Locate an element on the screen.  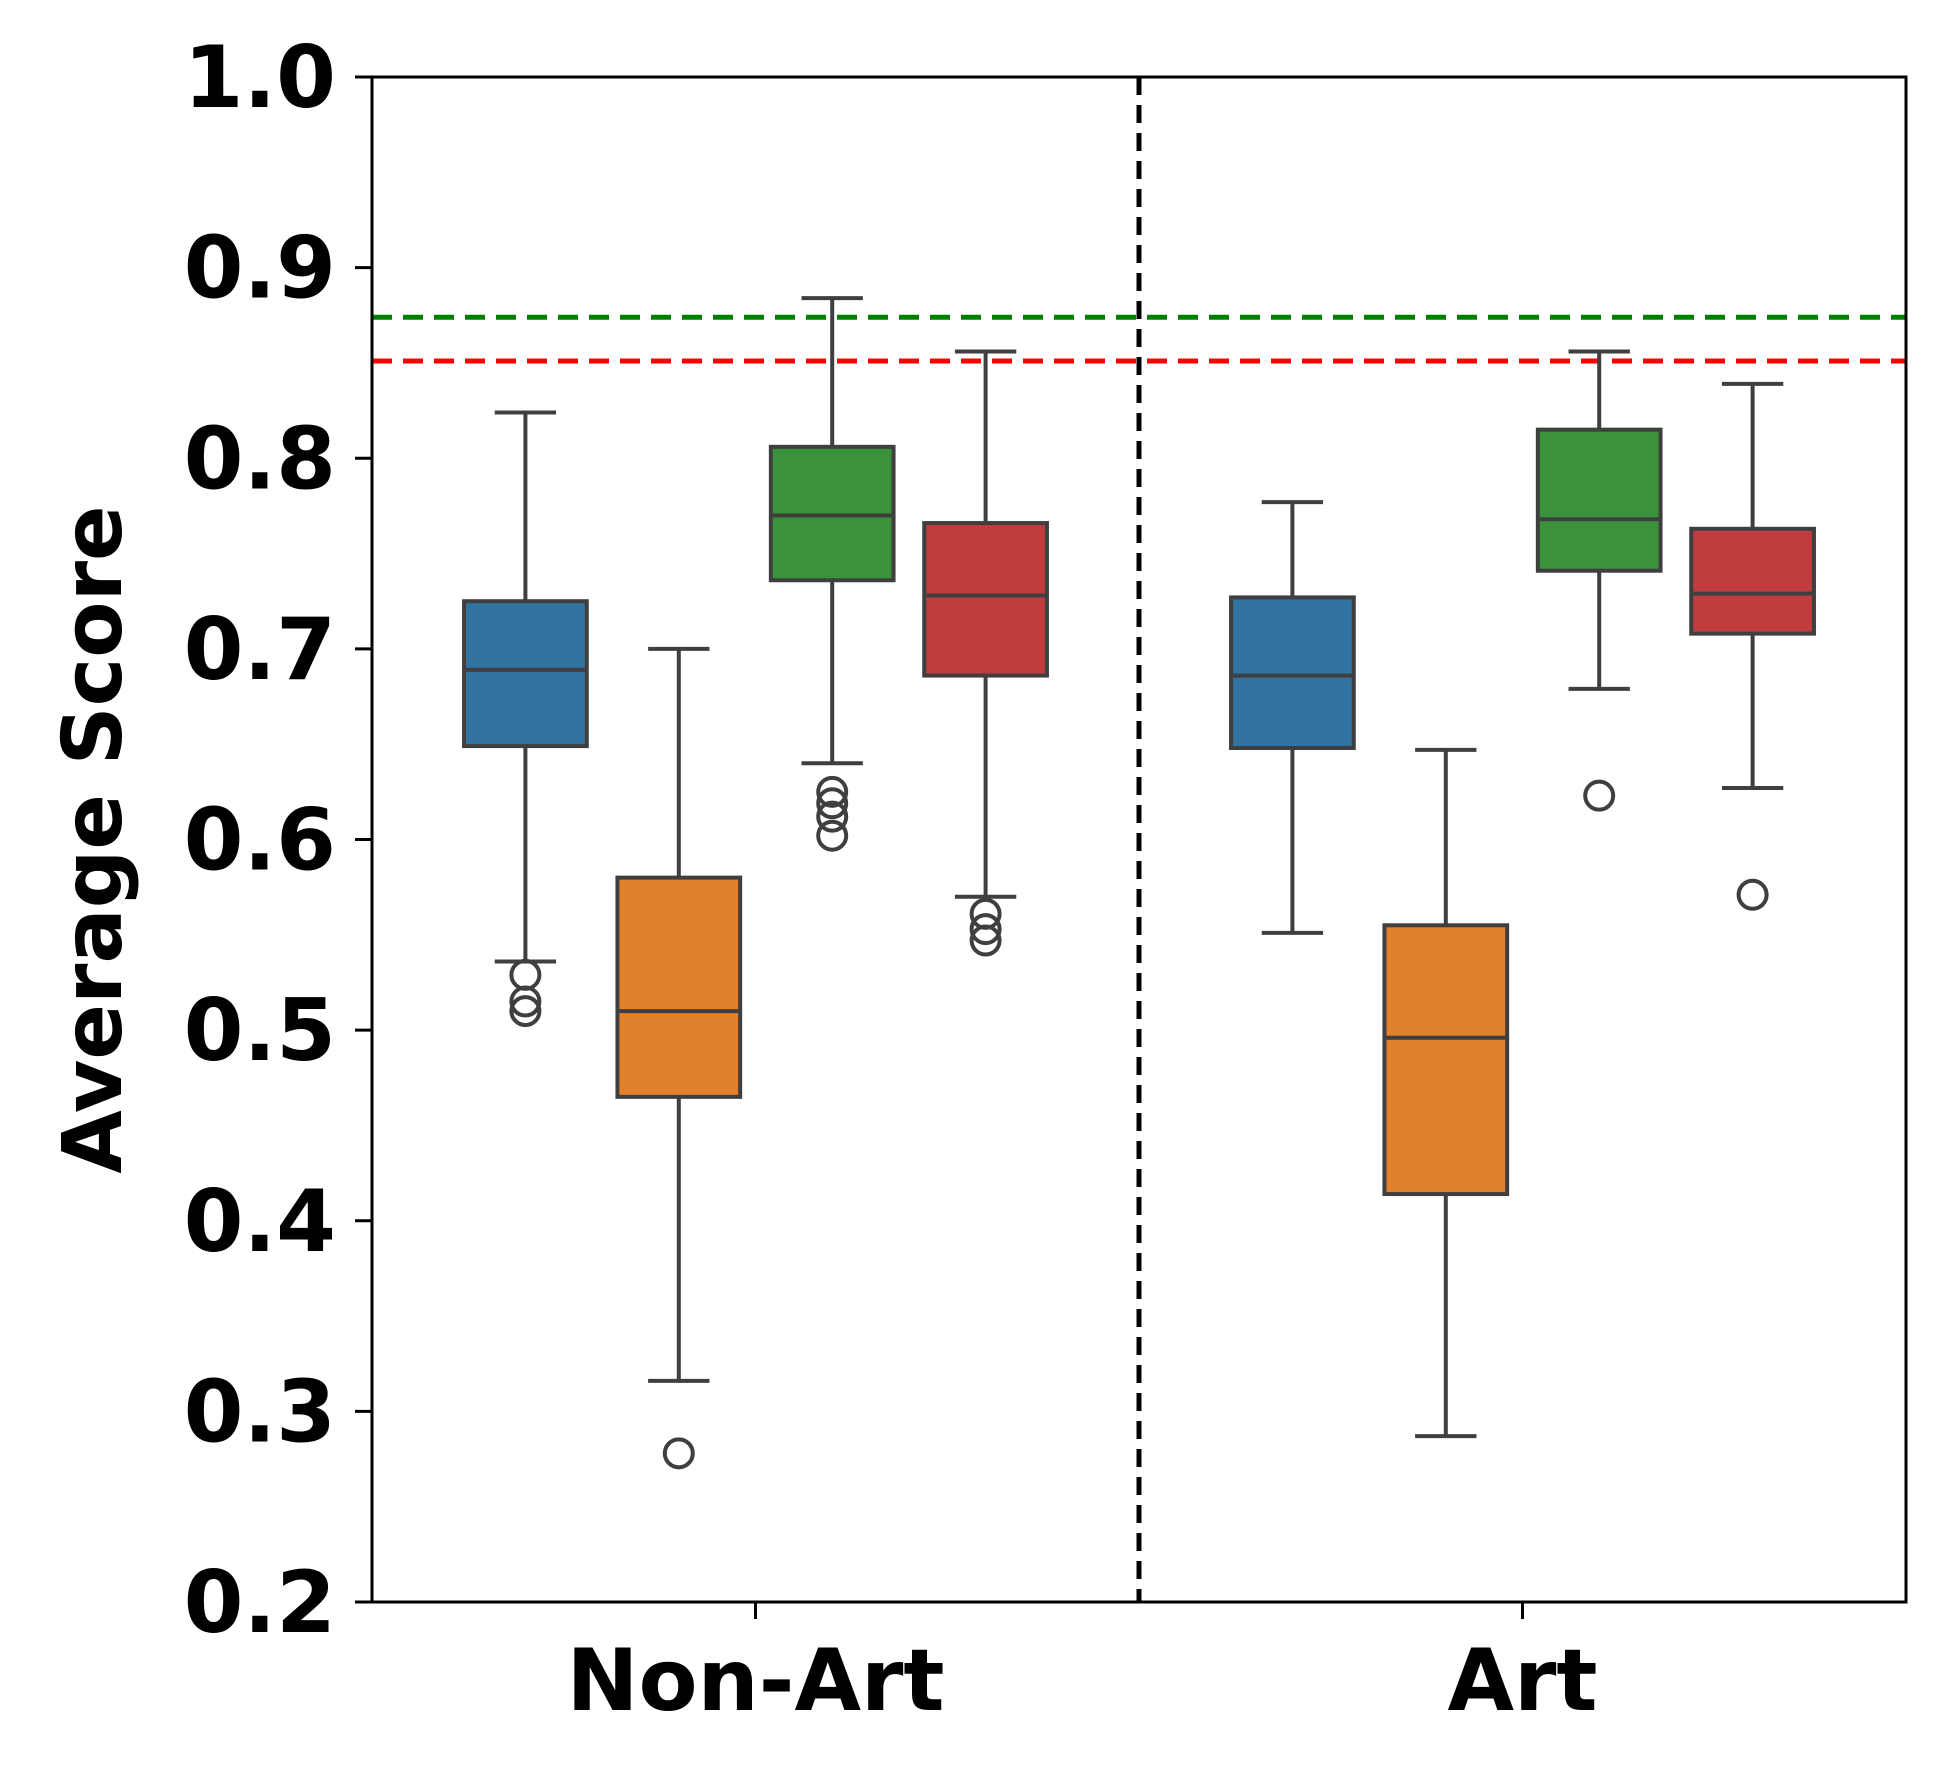
y-axis-label: Average Score is located at coordinates (93, 839).